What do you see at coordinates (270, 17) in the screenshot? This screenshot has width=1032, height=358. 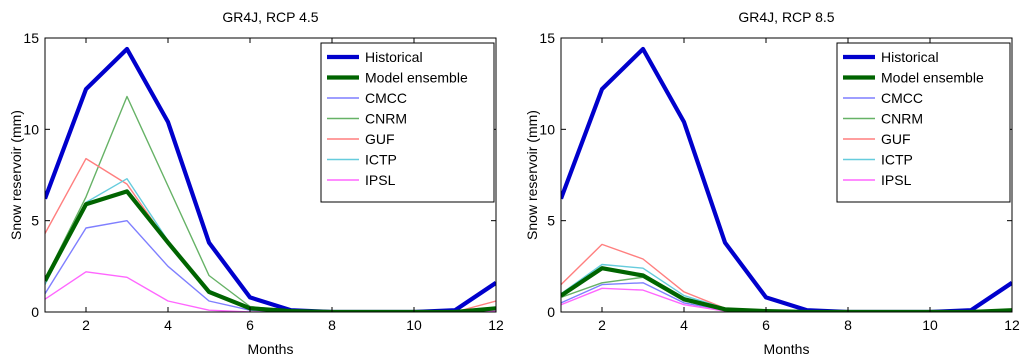 I see `chart-title: GR4J, RCP 4.5` at bounding box center [270, 17].